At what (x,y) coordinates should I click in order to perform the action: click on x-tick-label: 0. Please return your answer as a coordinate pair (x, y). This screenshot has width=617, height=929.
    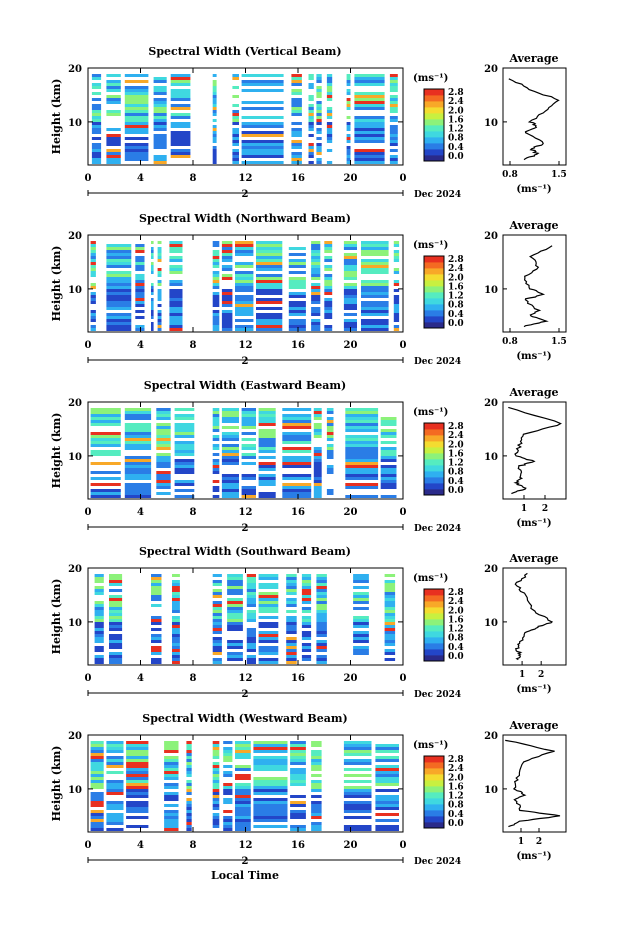
    Looking at the image, I should click on (88, 678).